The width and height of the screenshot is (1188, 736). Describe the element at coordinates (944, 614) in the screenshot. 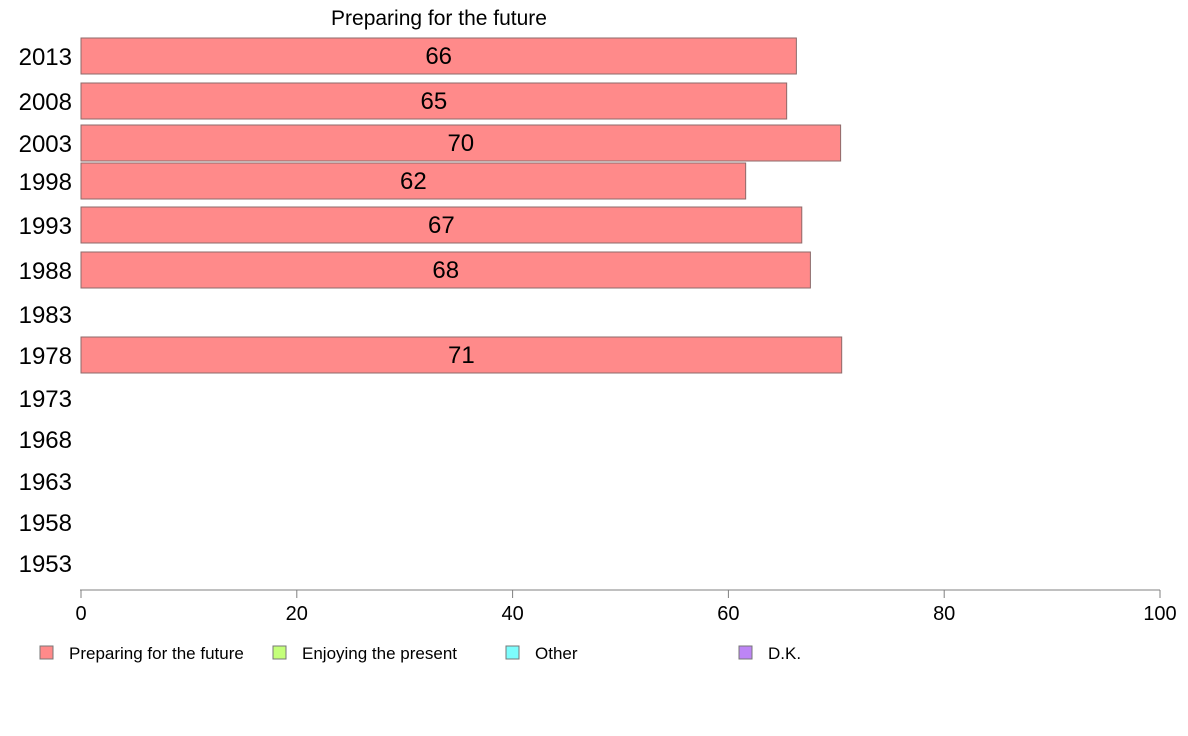

I see `x-tick-label-80: 80` at that location.